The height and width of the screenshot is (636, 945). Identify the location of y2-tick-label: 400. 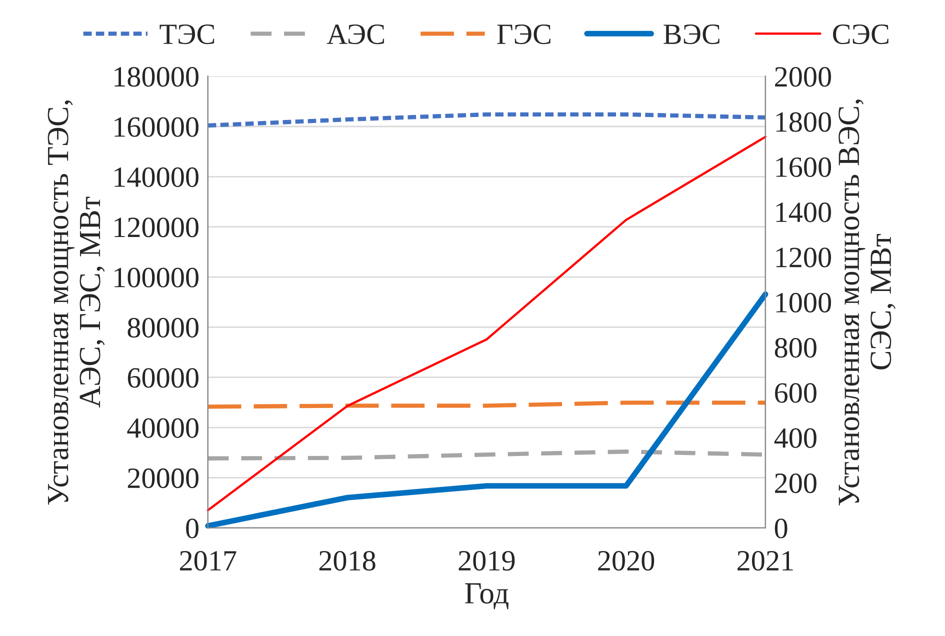
(795, 438).